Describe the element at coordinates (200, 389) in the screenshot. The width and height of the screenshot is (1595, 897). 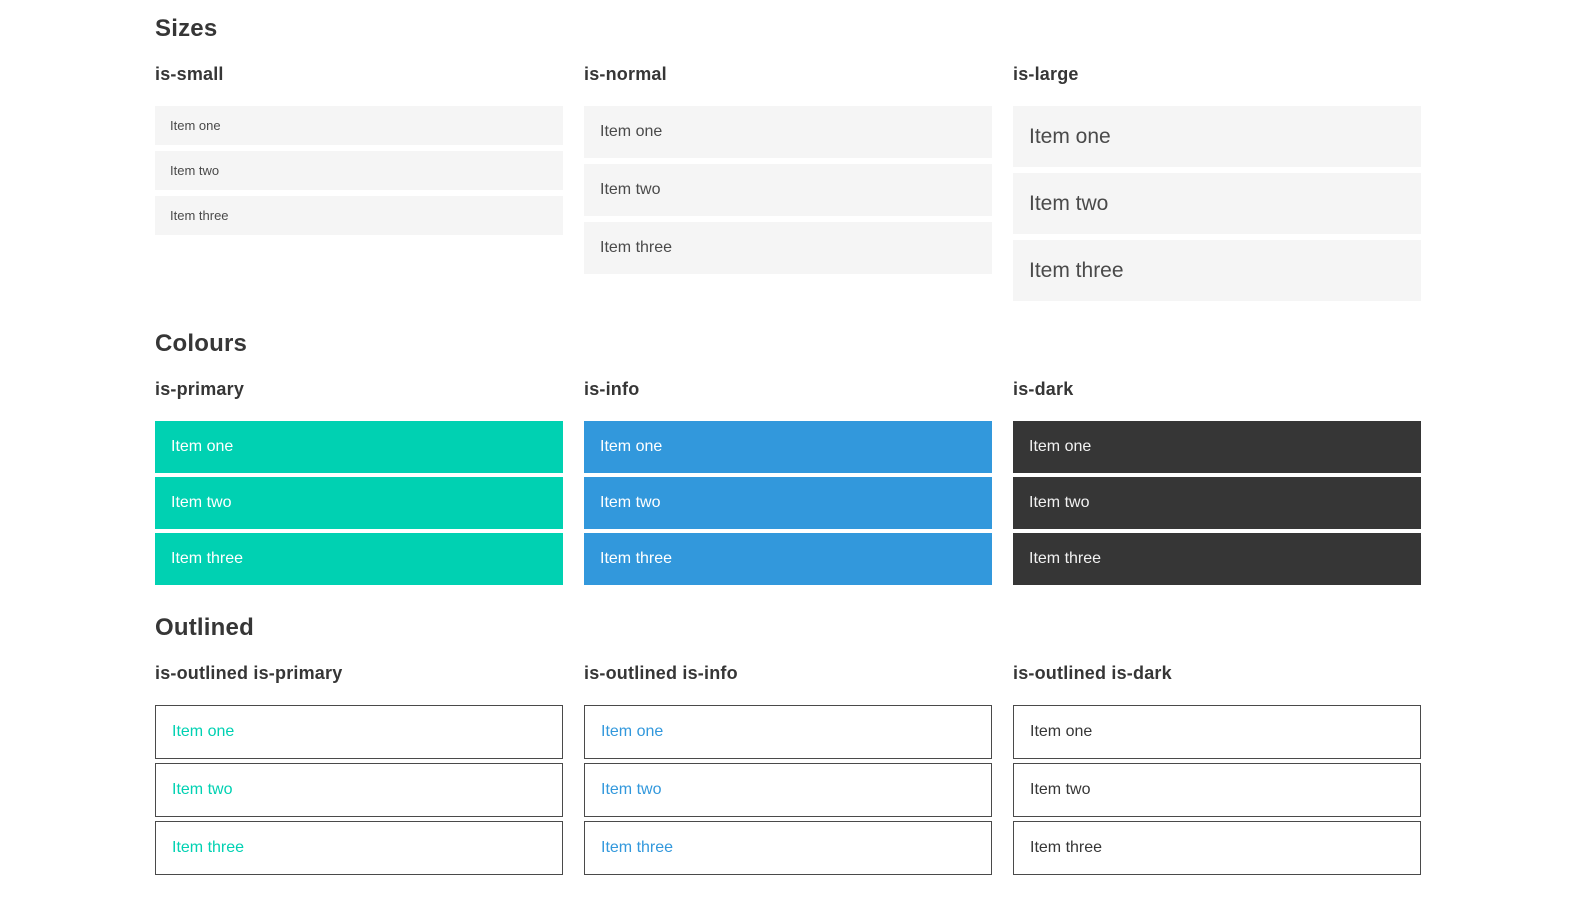
I see `column-heading: is-primary` at that location.